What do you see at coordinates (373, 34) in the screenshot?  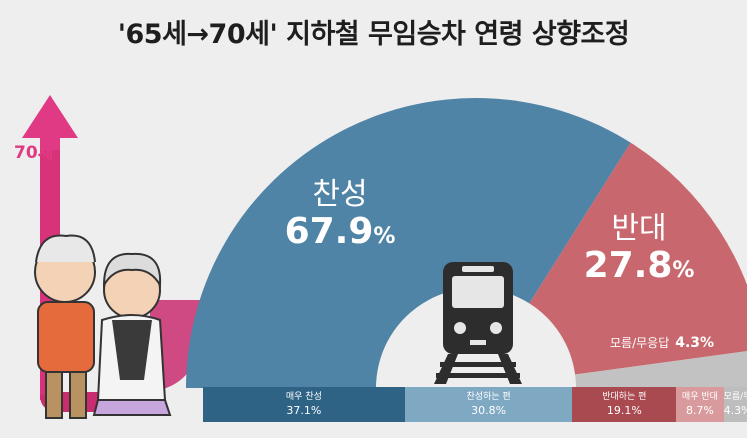 I see `page-title: '65세→70세' 지하철 무임승차 연령 상향조정` at bounding box center [373, 34].